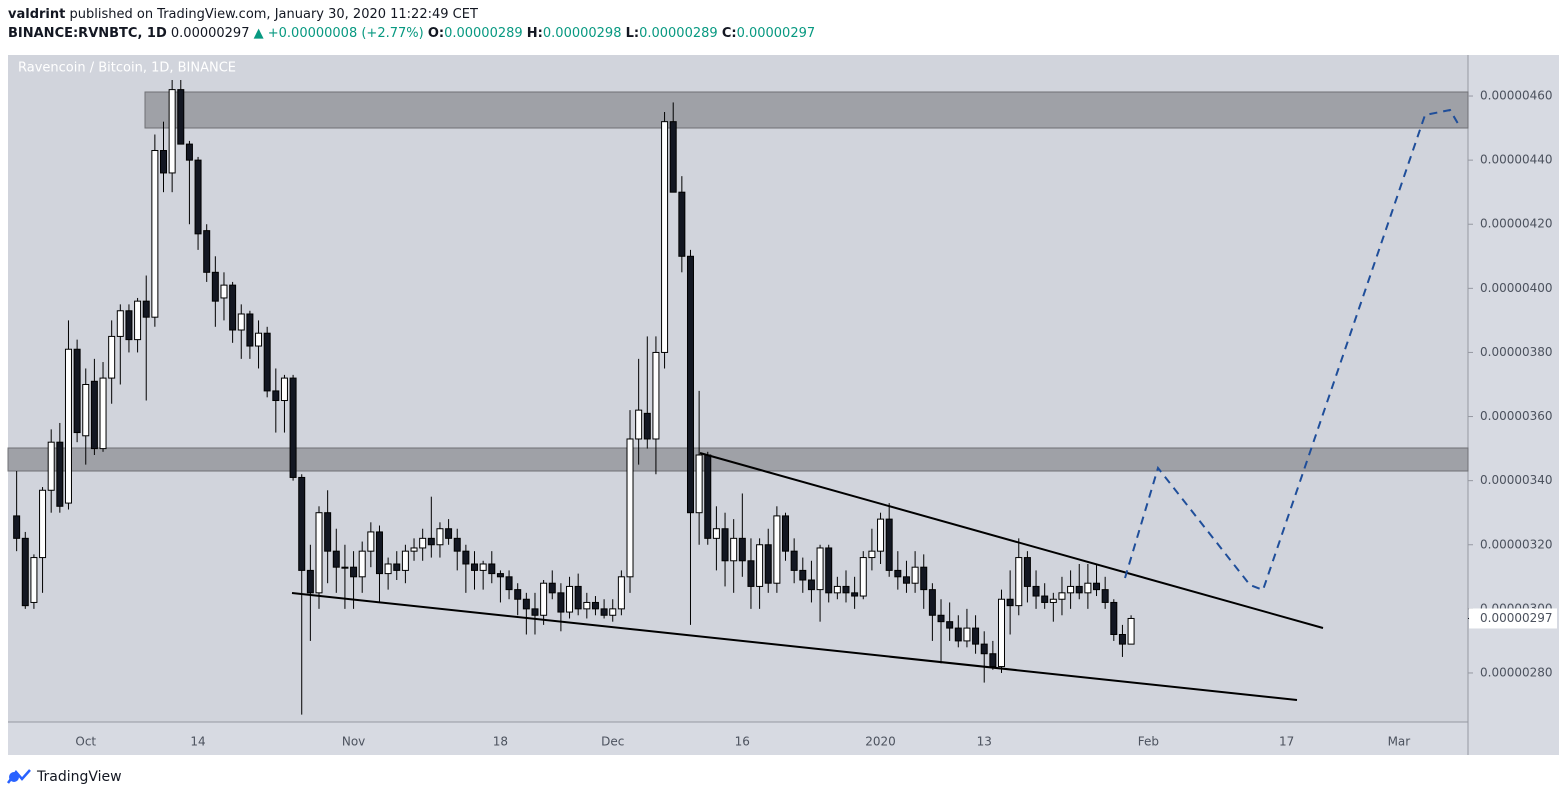  What do you see at coordinates (85, 742) in the screenshot?
I see `x-tick-label: Oct` at bounding box center [85, 742].